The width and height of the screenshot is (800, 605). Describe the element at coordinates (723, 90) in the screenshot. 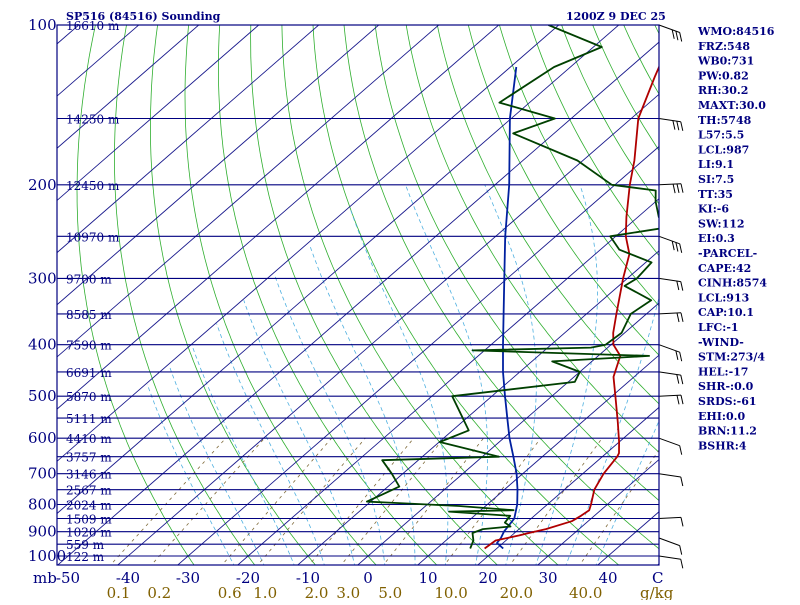

I see `index-value: RH:30.2` at that location.